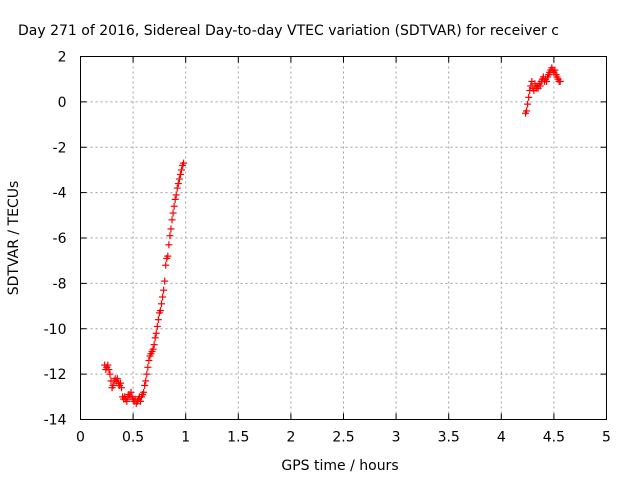 The image size is (640, 480). Describe the element at coordinates (133, 438) in the screenshot. I see `x-tick-label: 0.5` at that location.